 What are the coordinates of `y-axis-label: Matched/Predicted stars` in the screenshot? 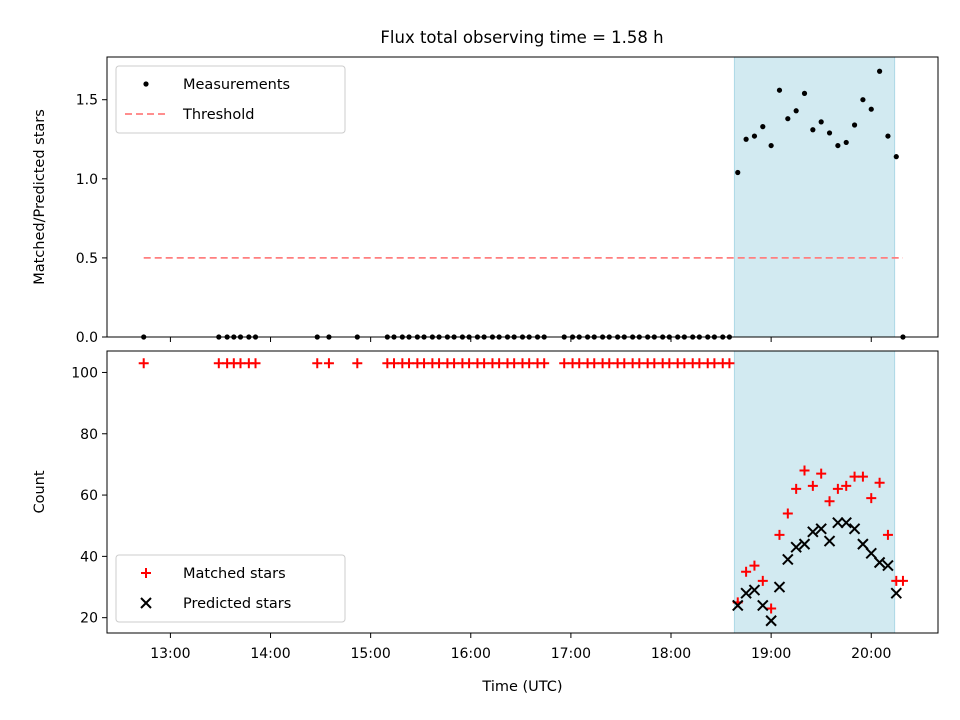 It's located at (40, 197).